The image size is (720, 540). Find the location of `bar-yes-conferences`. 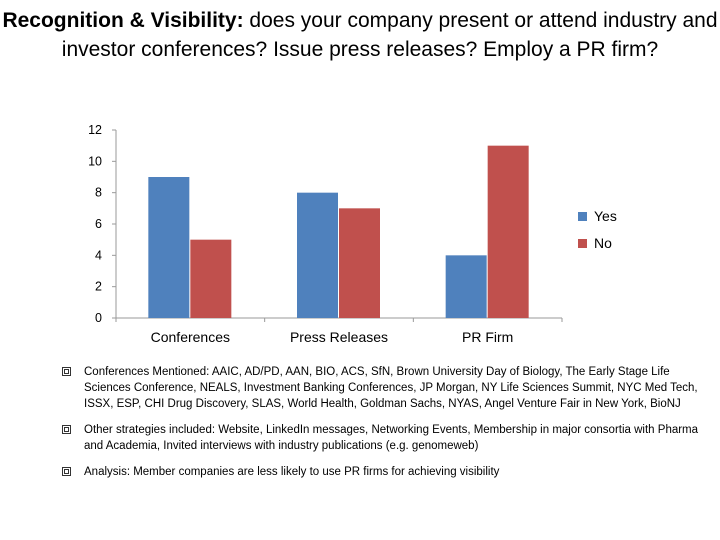

bar-yes-conferences is located at coordinates (169, 247).